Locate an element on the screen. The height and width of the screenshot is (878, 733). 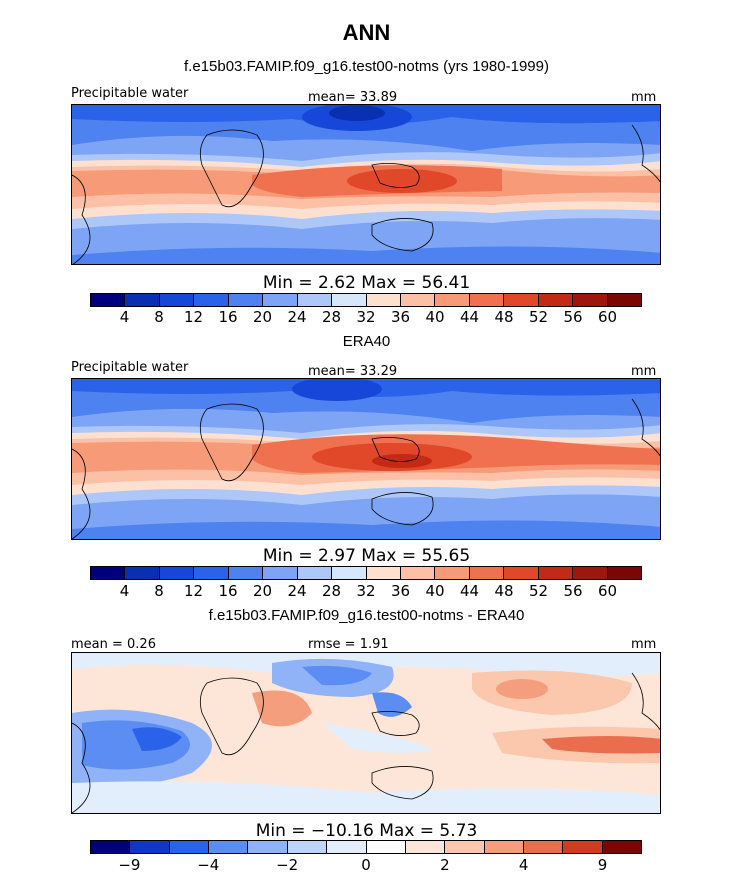
panel-1-map is located at coordinates (366, 184).